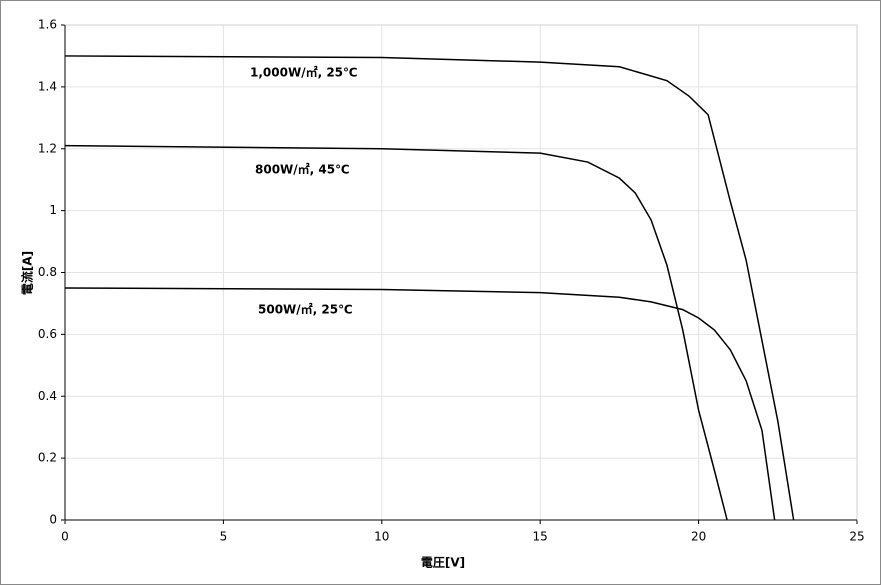  What do you see at coordinates (856, 537) in the screenshot?
I see `x-tick-label: 25` at bounding box center [856, 537].